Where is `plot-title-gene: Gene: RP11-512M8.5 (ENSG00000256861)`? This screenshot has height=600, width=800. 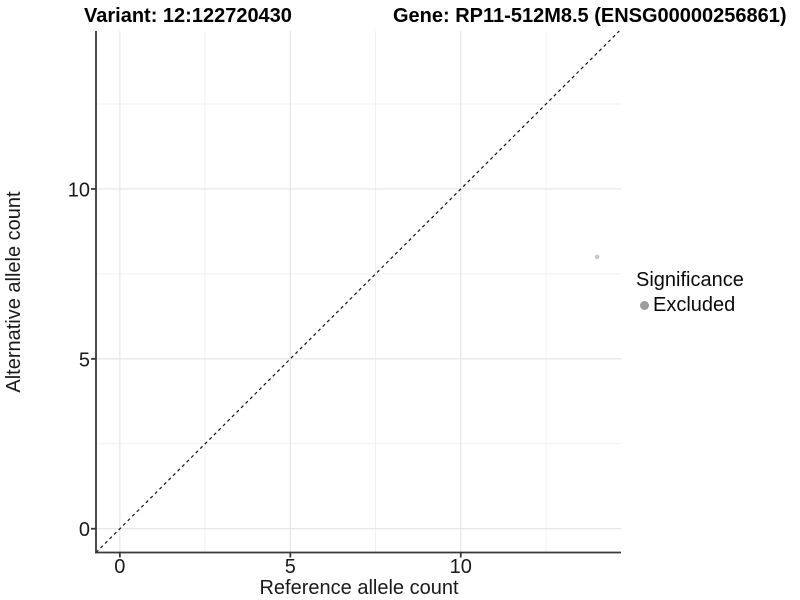 plot-title-gene: Gene: RP11-512M8.5 (ENSG00000256861) is located at coordinates (590, 16).